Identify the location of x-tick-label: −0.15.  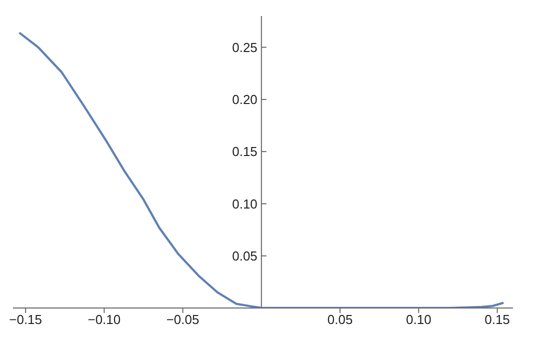
(25, 320).